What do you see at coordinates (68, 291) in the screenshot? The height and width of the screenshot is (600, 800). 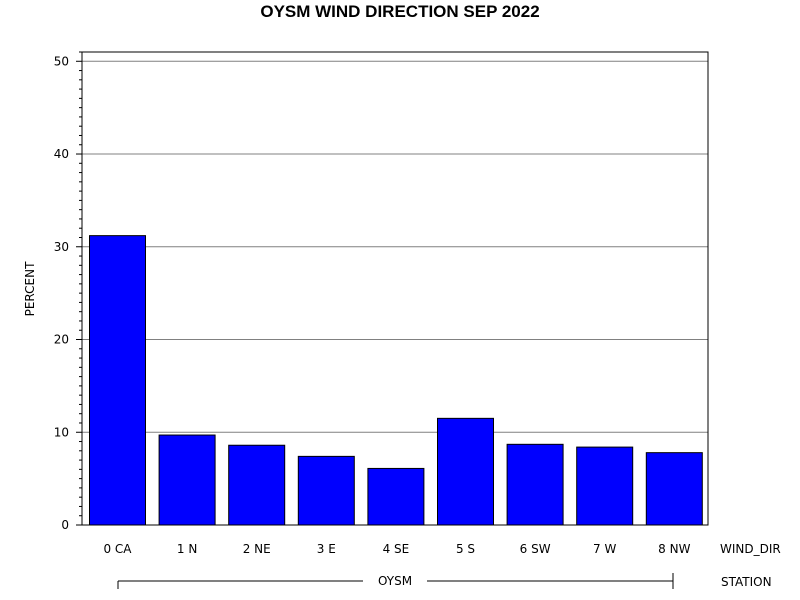 I see `y-axis: 0 10 20 30 40 50` at bounding box center [68, 291].